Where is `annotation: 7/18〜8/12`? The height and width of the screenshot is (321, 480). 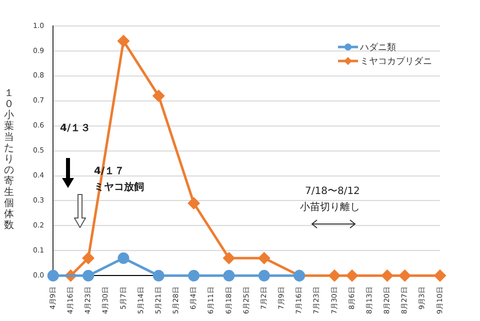 annotation: 7/18〜8/12 is located at coordinates (332, 191).